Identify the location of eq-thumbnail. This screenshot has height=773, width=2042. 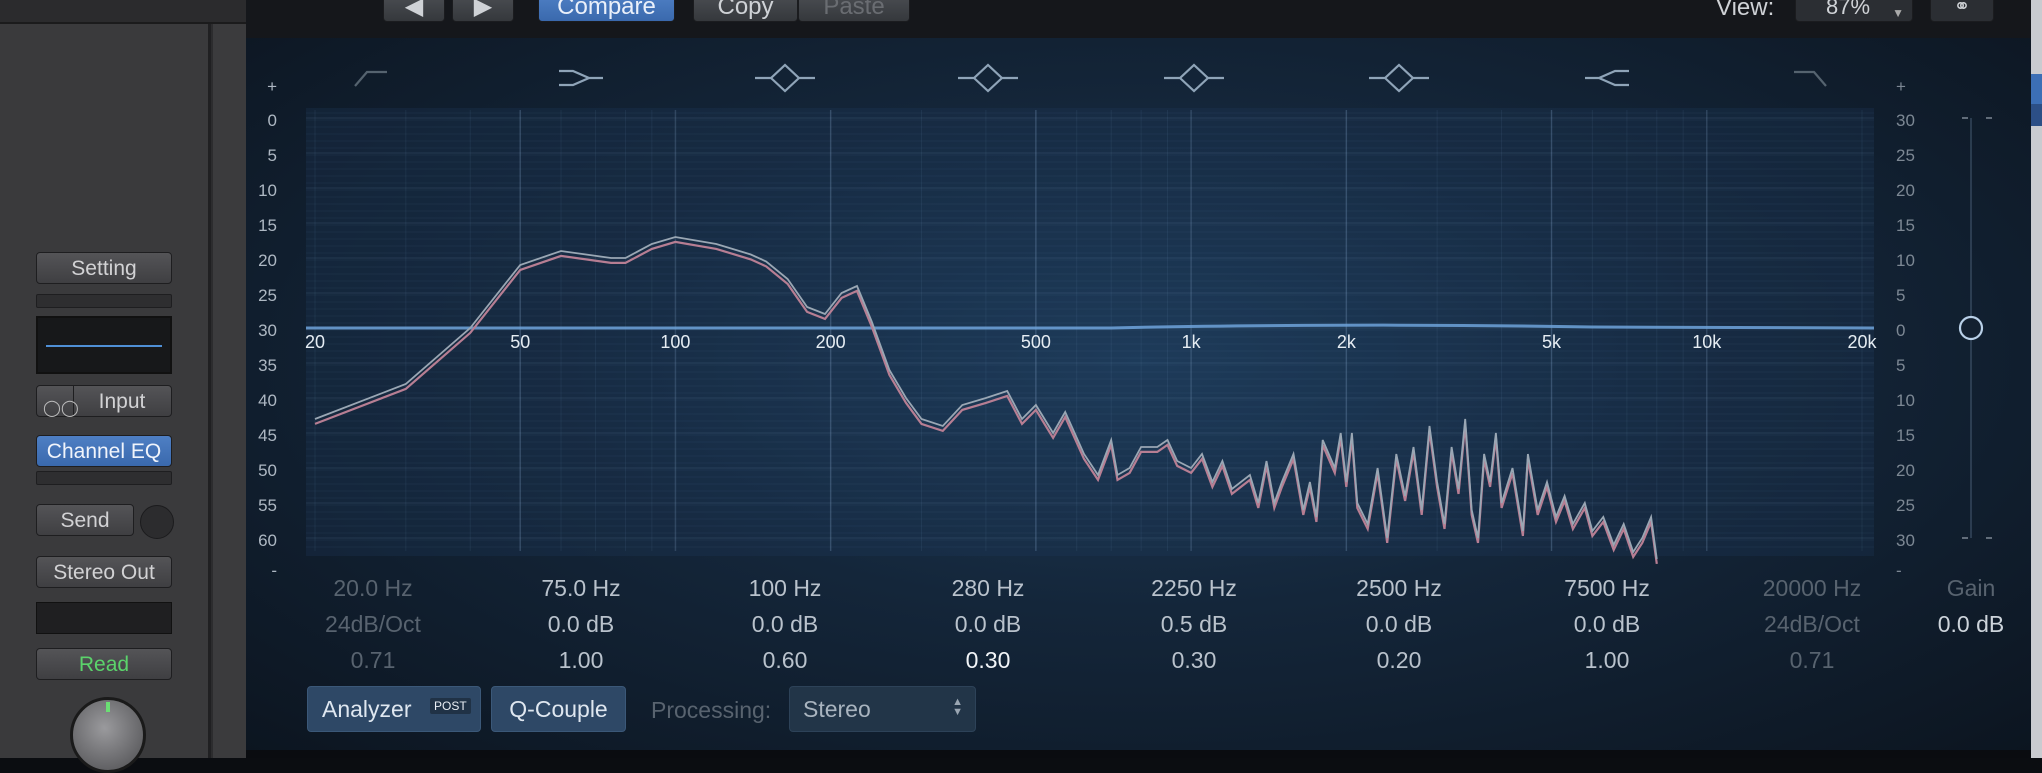
(104, 345).